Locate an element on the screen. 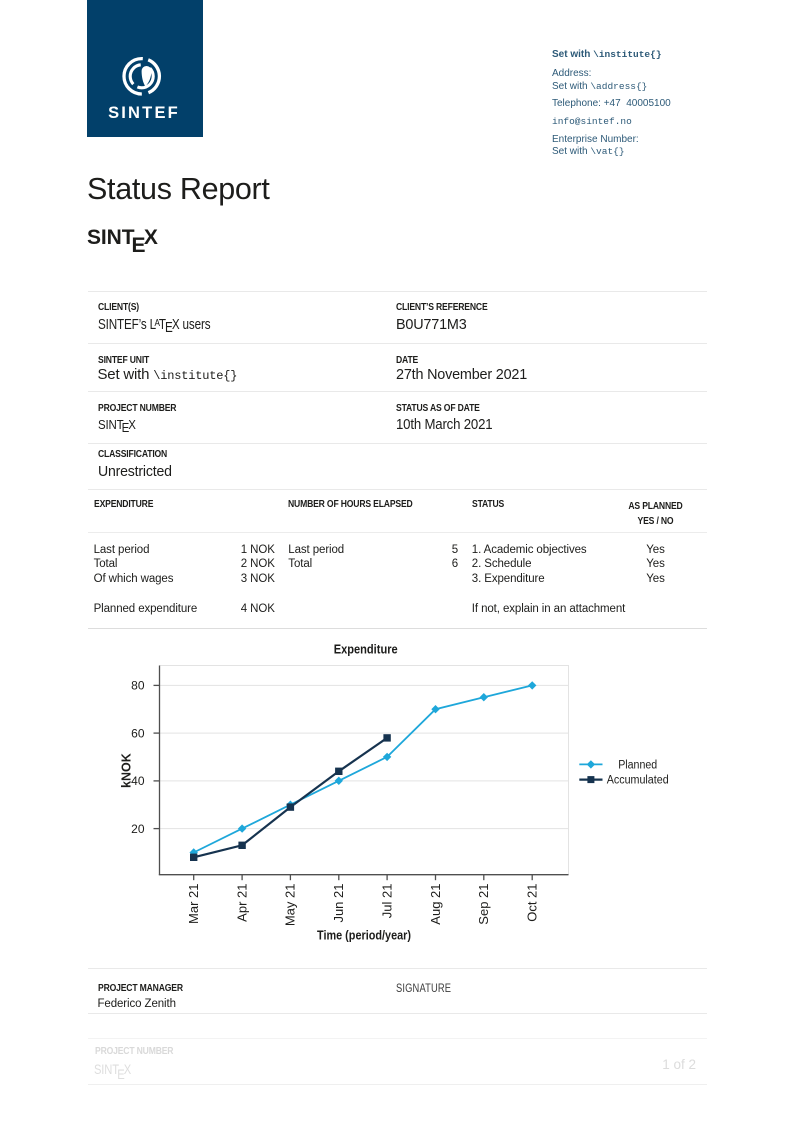 This screenshot has height=1123, width=794. svg-text: Time (period/year) is located at coordinates (364, 935).